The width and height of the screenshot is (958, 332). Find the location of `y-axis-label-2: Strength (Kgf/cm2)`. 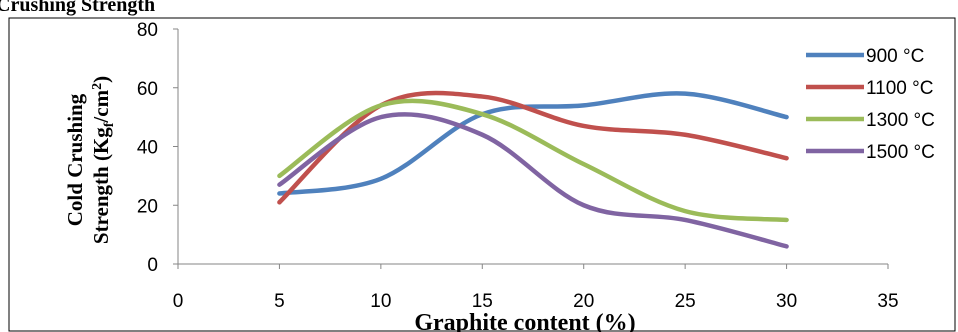

y-axis-label-2: Strength (Kgf/cm2) is located at coordinates (103, 160).